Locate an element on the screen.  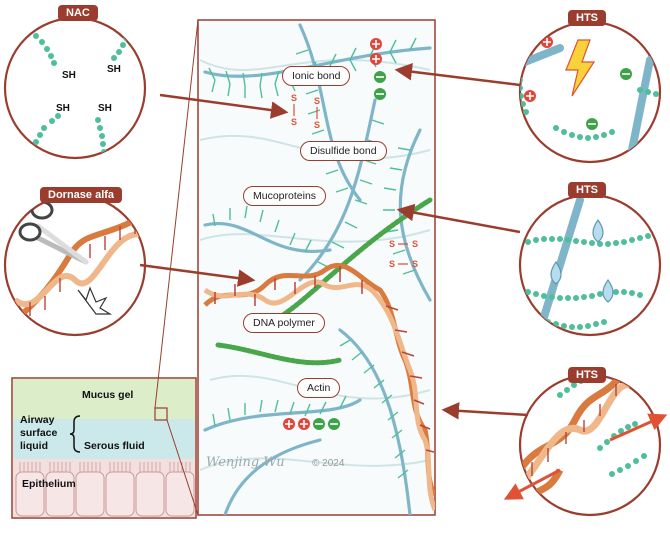
signature: Wenjing Wu is located at coordinates (245, 462).